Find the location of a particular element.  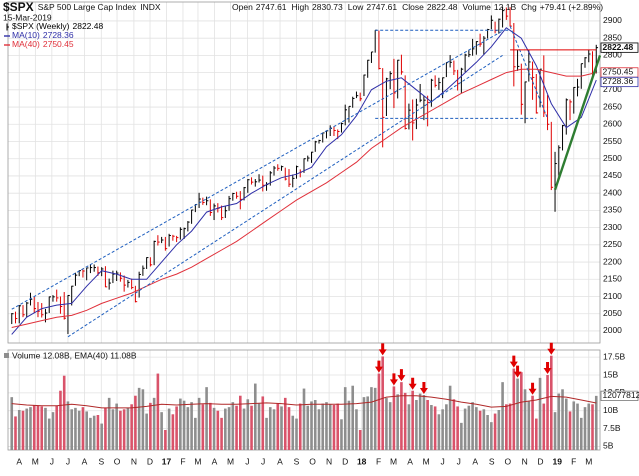

value-box is located at coordinates (619, 395).